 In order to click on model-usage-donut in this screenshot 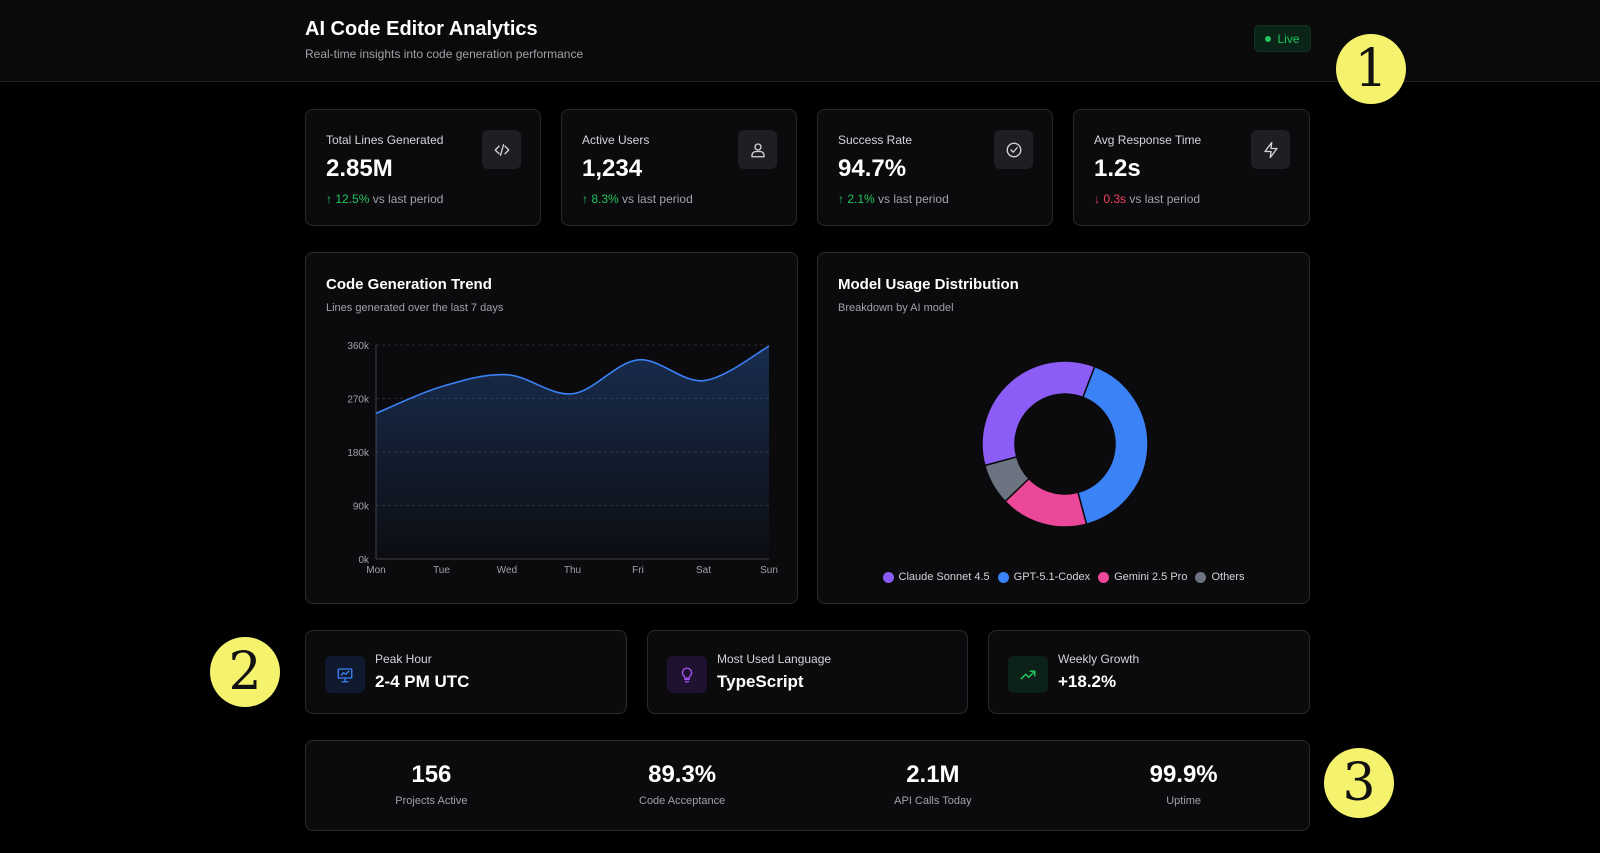, I will do `click(1065, 444)`.